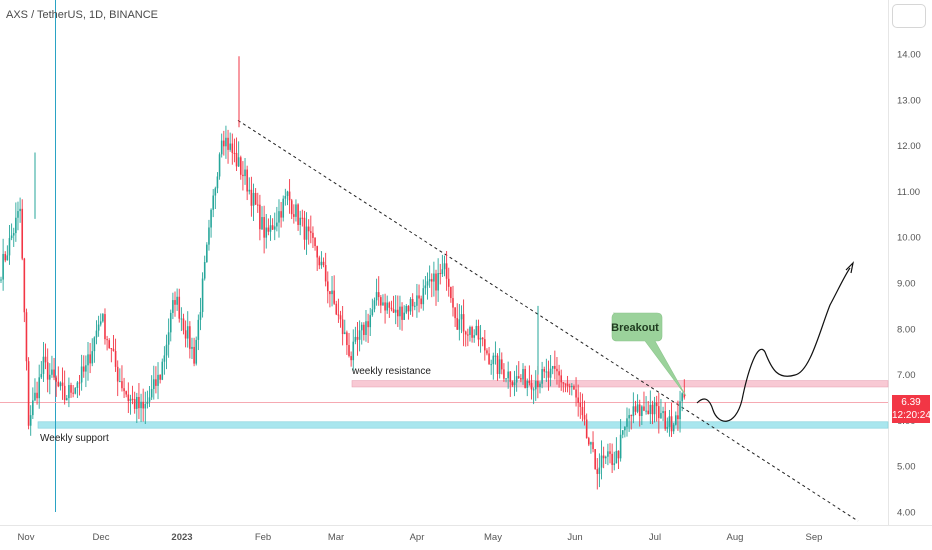 The height and width of the screenshot is (550, 932). Describe the element at coordinates (263, 537) in the screenshot. I see `x-tick-label: Feb` at that location.